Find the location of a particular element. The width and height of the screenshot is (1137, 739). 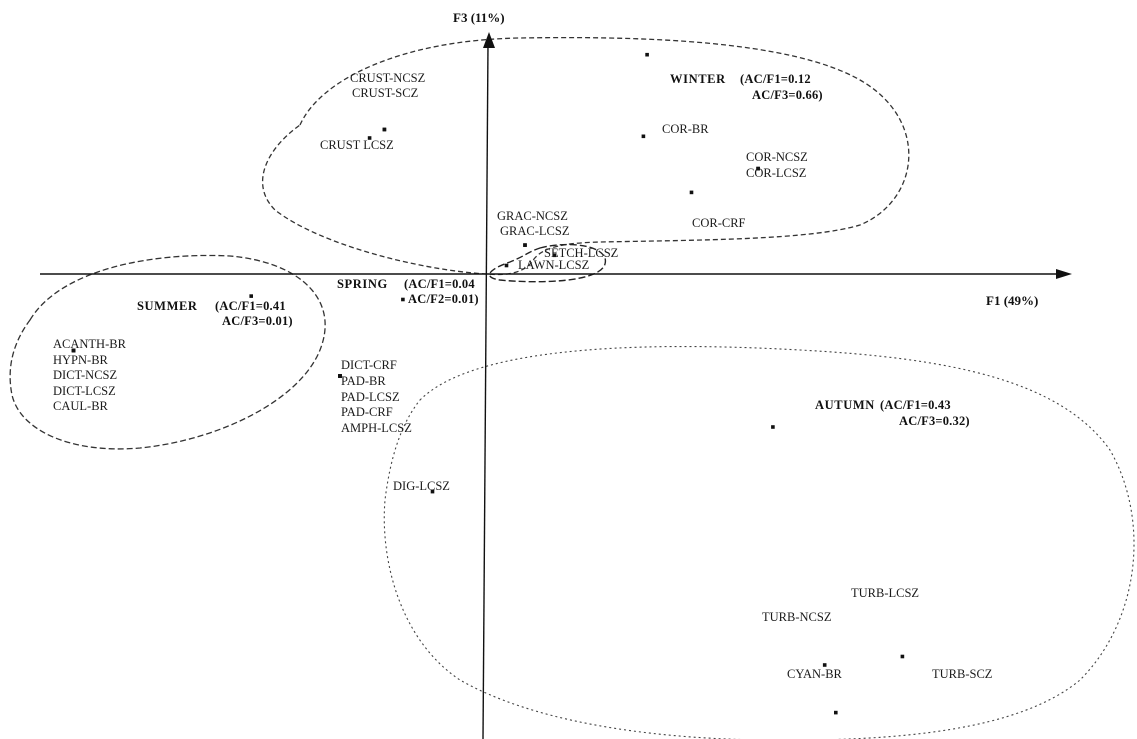

point-label-acanth-br: ACANTH-BR is located at coordinates (90, 344).